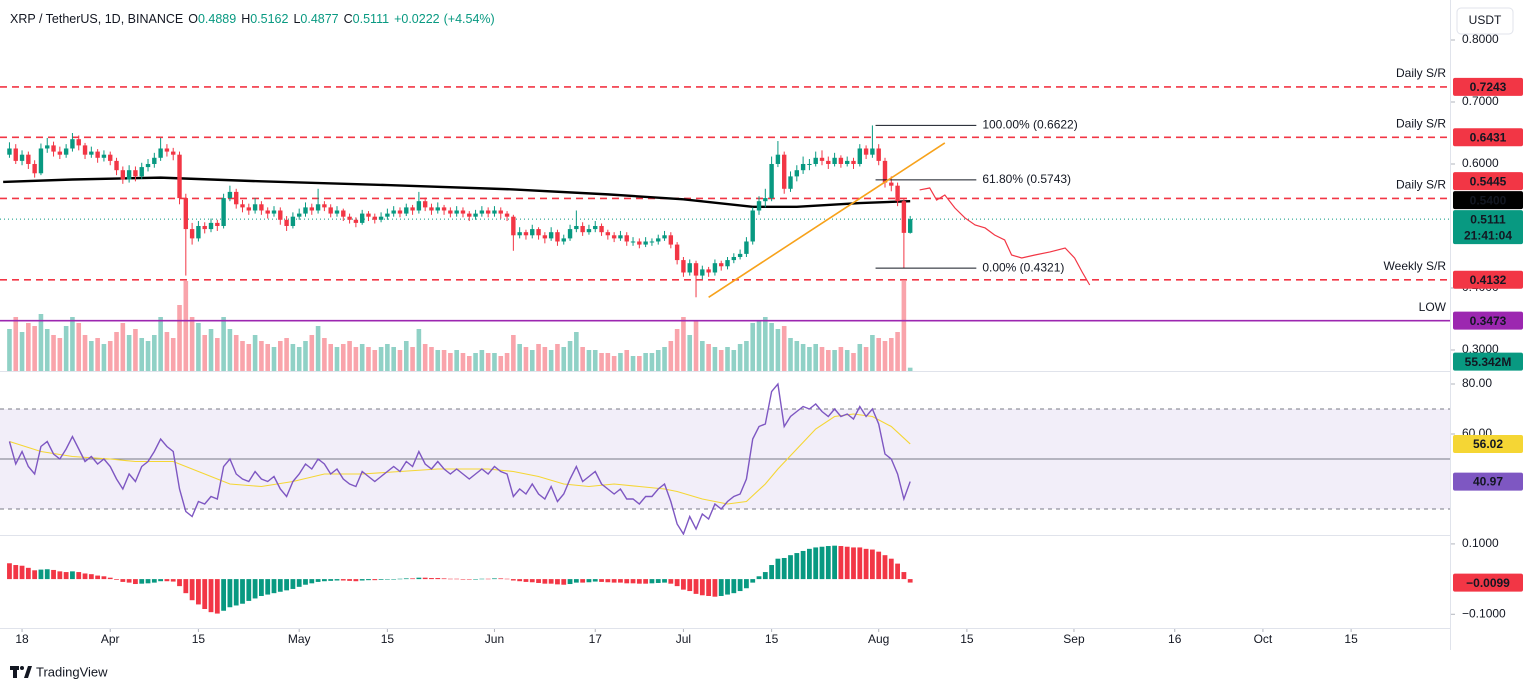  Describe the element at coordinates (15, 672) in the screenshot. I see `logo-part` at that location.